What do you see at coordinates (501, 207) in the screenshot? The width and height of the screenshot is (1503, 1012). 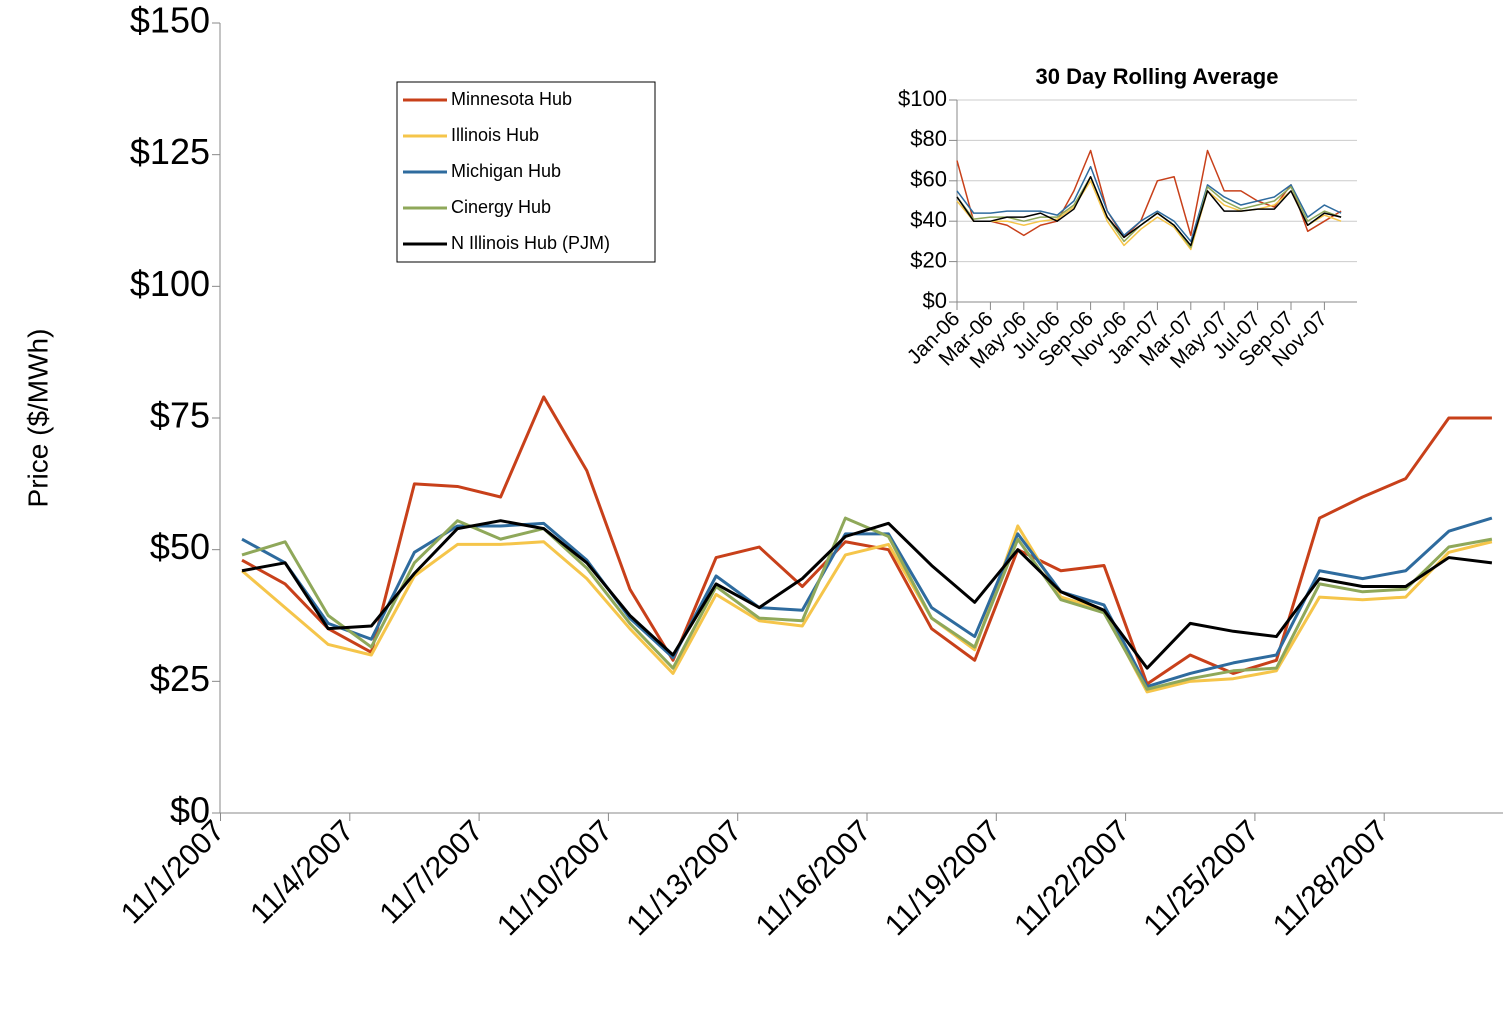 I see `legend-label: Cinergy Hub` at bounding box center [501, 207].